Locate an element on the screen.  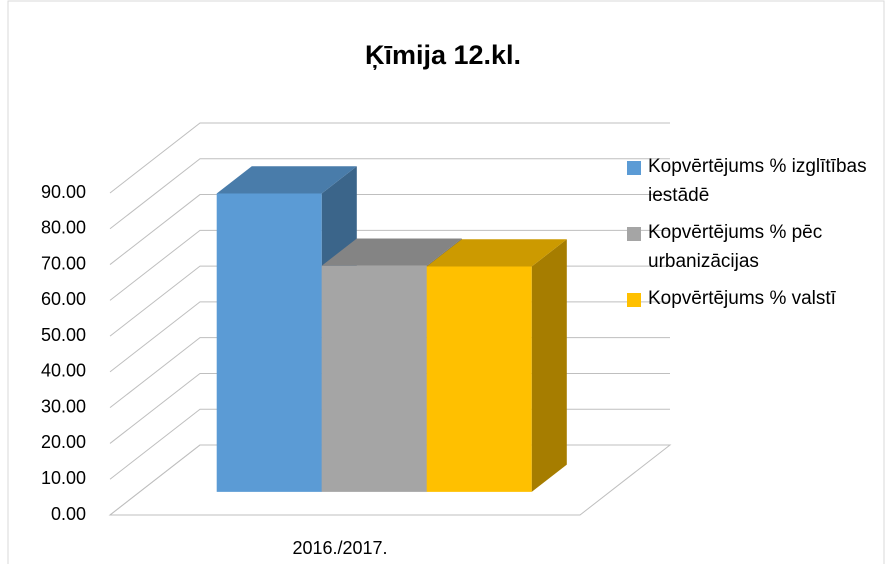
x-tick-label: 2016./2017. is located at coordinates (339, 548).